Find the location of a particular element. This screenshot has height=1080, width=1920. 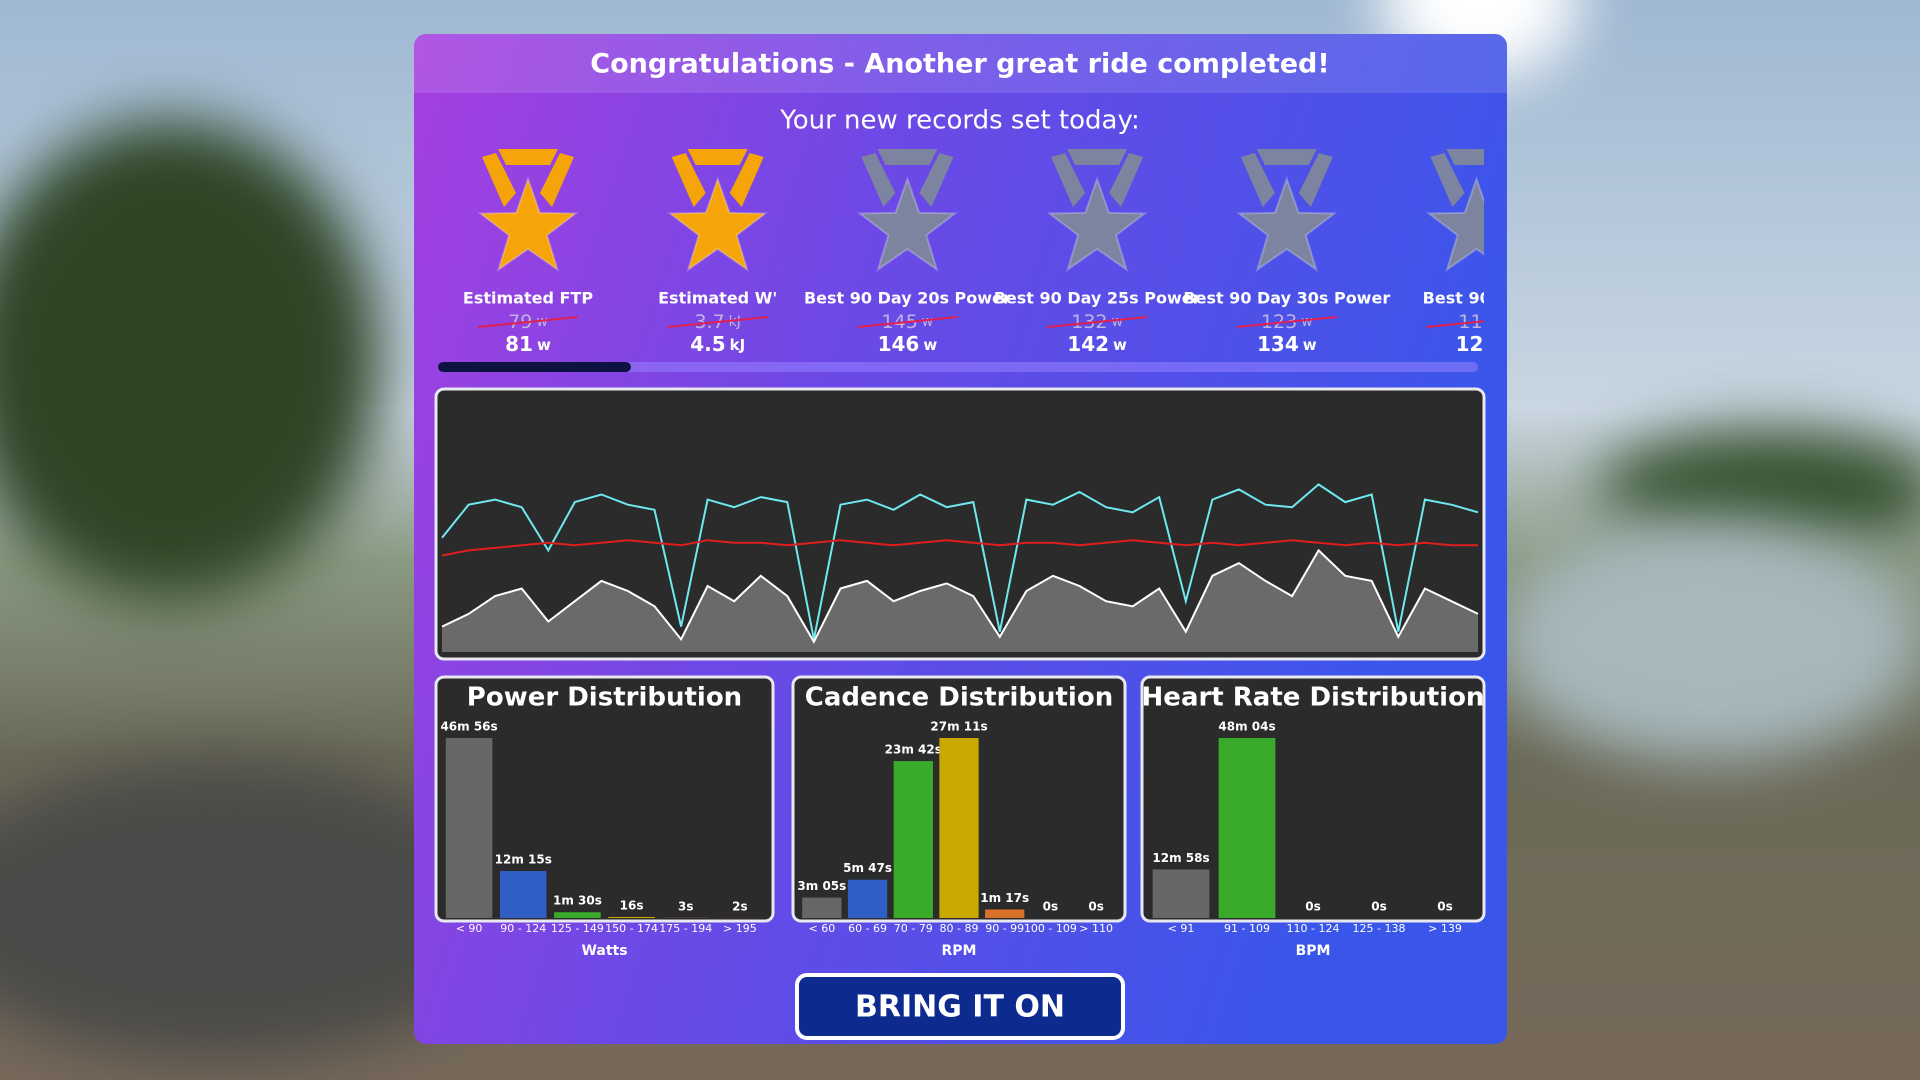

bar-label: 1m 30s is located at coordinates (577, 901).